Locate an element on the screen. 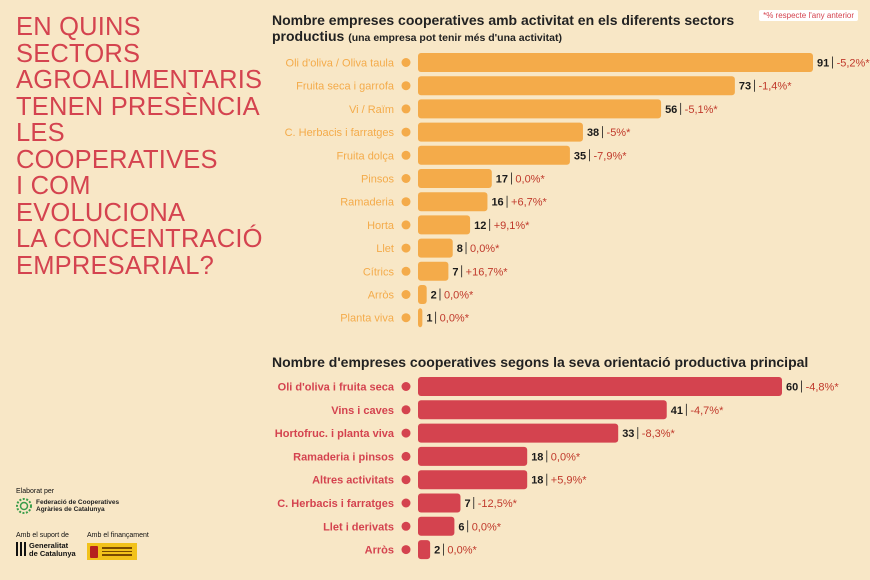  grapes-icon is located at coordinates (406, 109).